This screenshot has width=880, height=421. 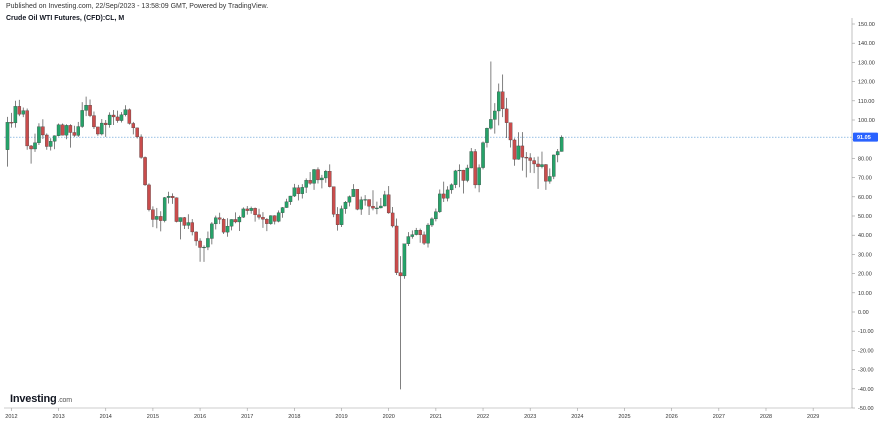 What do you see at coordinates (153, 417) in the screenshot?
I see `x-tick-label: 2015` at bounding box center [153, 417].